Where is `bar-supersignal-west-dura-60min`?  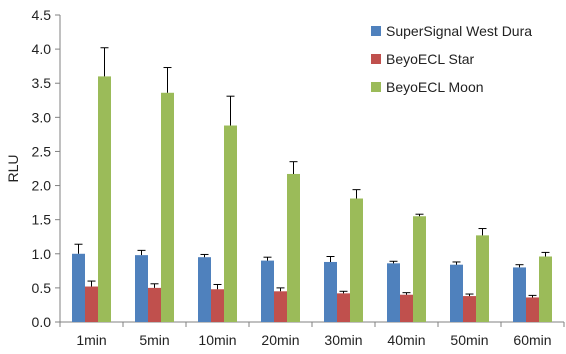
bar-supersignal-west-dura-60min is located at coordinates (519, 294).